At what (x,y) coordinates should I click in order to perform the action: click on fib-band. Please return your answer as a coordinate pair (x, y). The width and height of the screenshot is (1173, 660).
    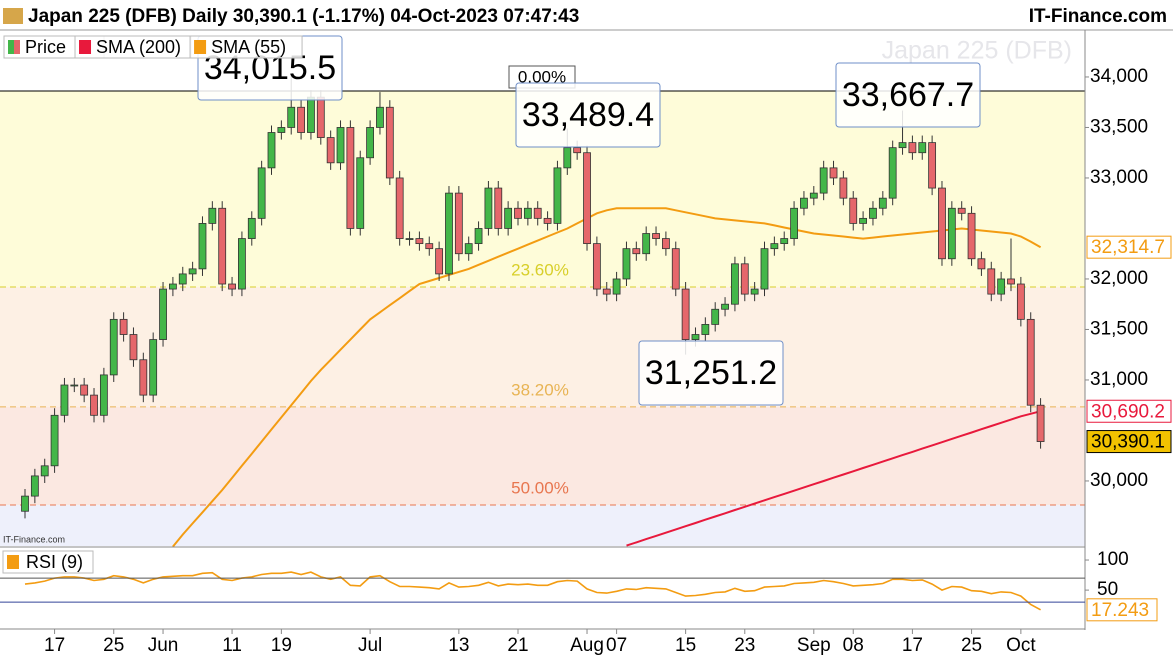
    Looking at the image, I should click on (542, 525).